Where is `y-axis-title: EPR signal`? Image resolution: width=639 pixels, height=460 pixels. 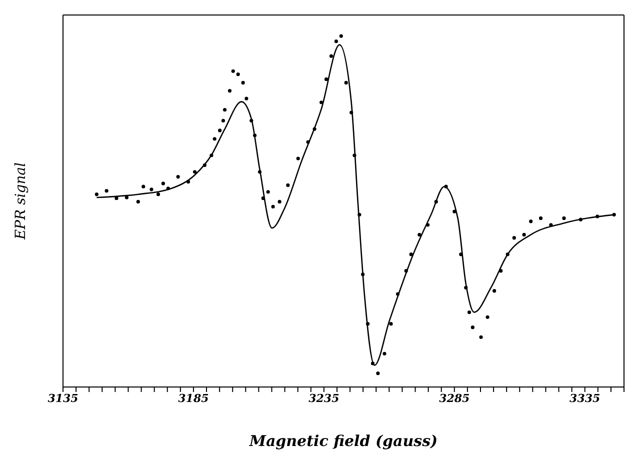
y-axis-title: EPR signal is located at coordinates (20, 201).